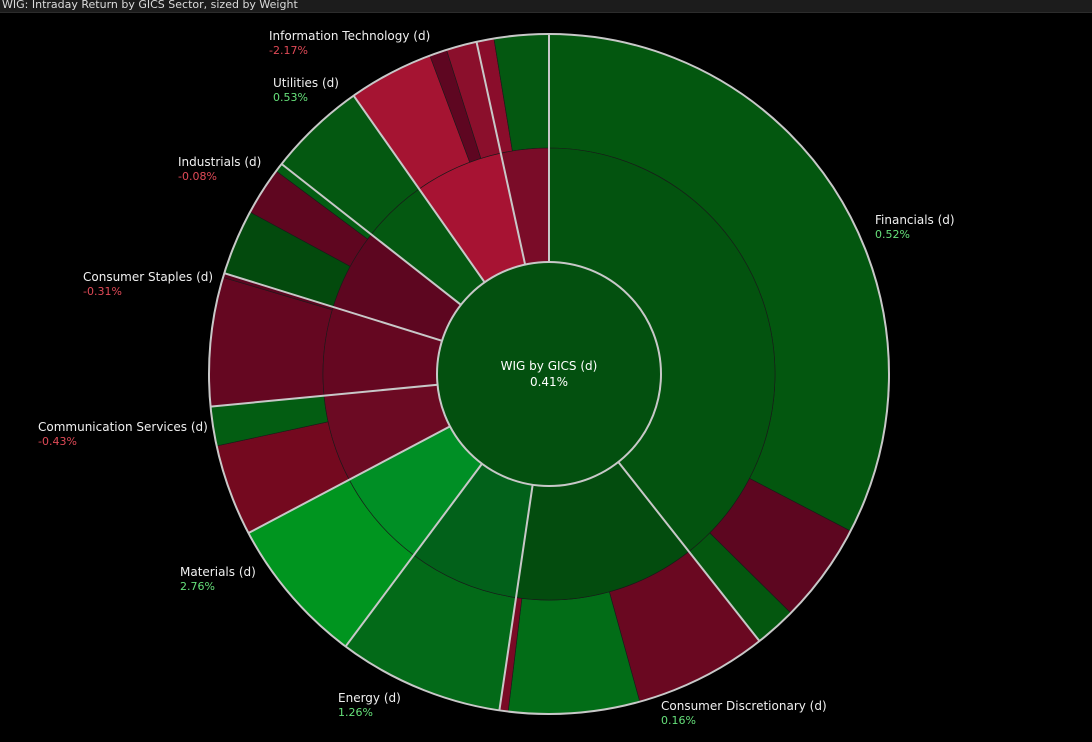 The height and width of the screenshot is (742, 1092). What do you see at coordinates (148, 277) in the screenshot?
I see `sector-label: Consumer Staples (d)` at bounding box center [148, 277].